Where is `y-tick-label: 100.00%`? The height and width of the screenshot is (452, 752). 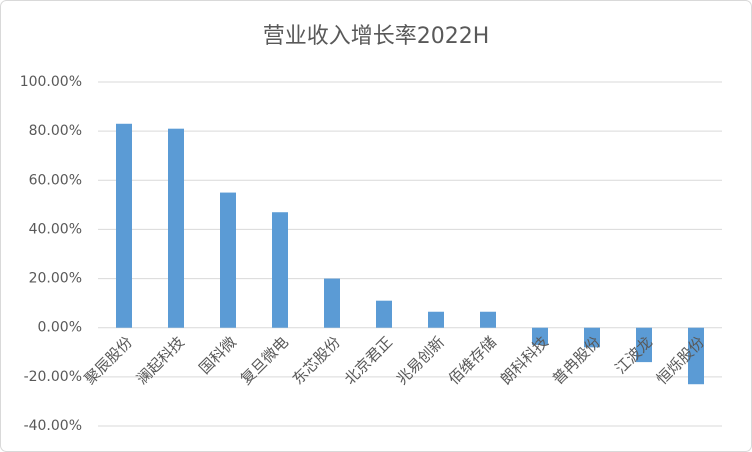
y-tick-label: 100.00% is located at coordinates (51, 82).